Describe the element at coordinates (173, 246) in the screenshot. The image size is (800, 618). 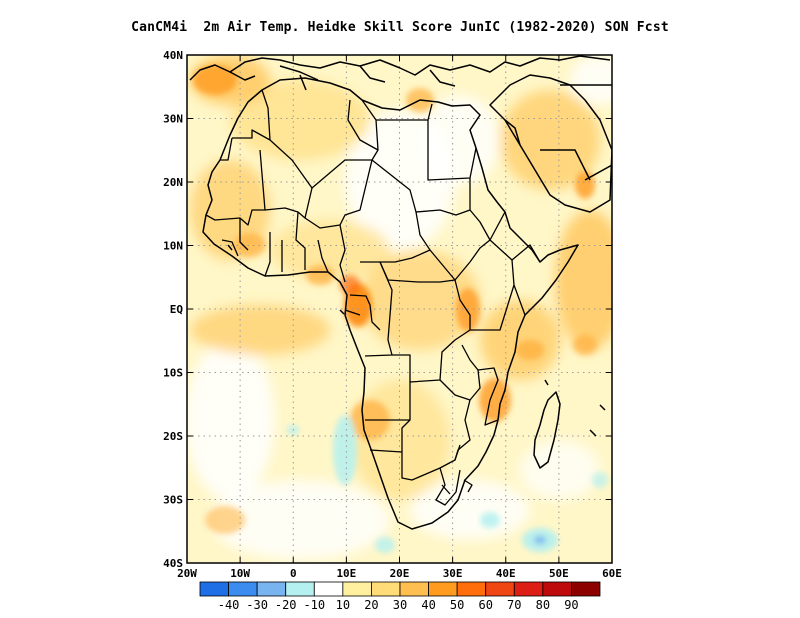
I see `lat-tick-label: 10N` at that location.